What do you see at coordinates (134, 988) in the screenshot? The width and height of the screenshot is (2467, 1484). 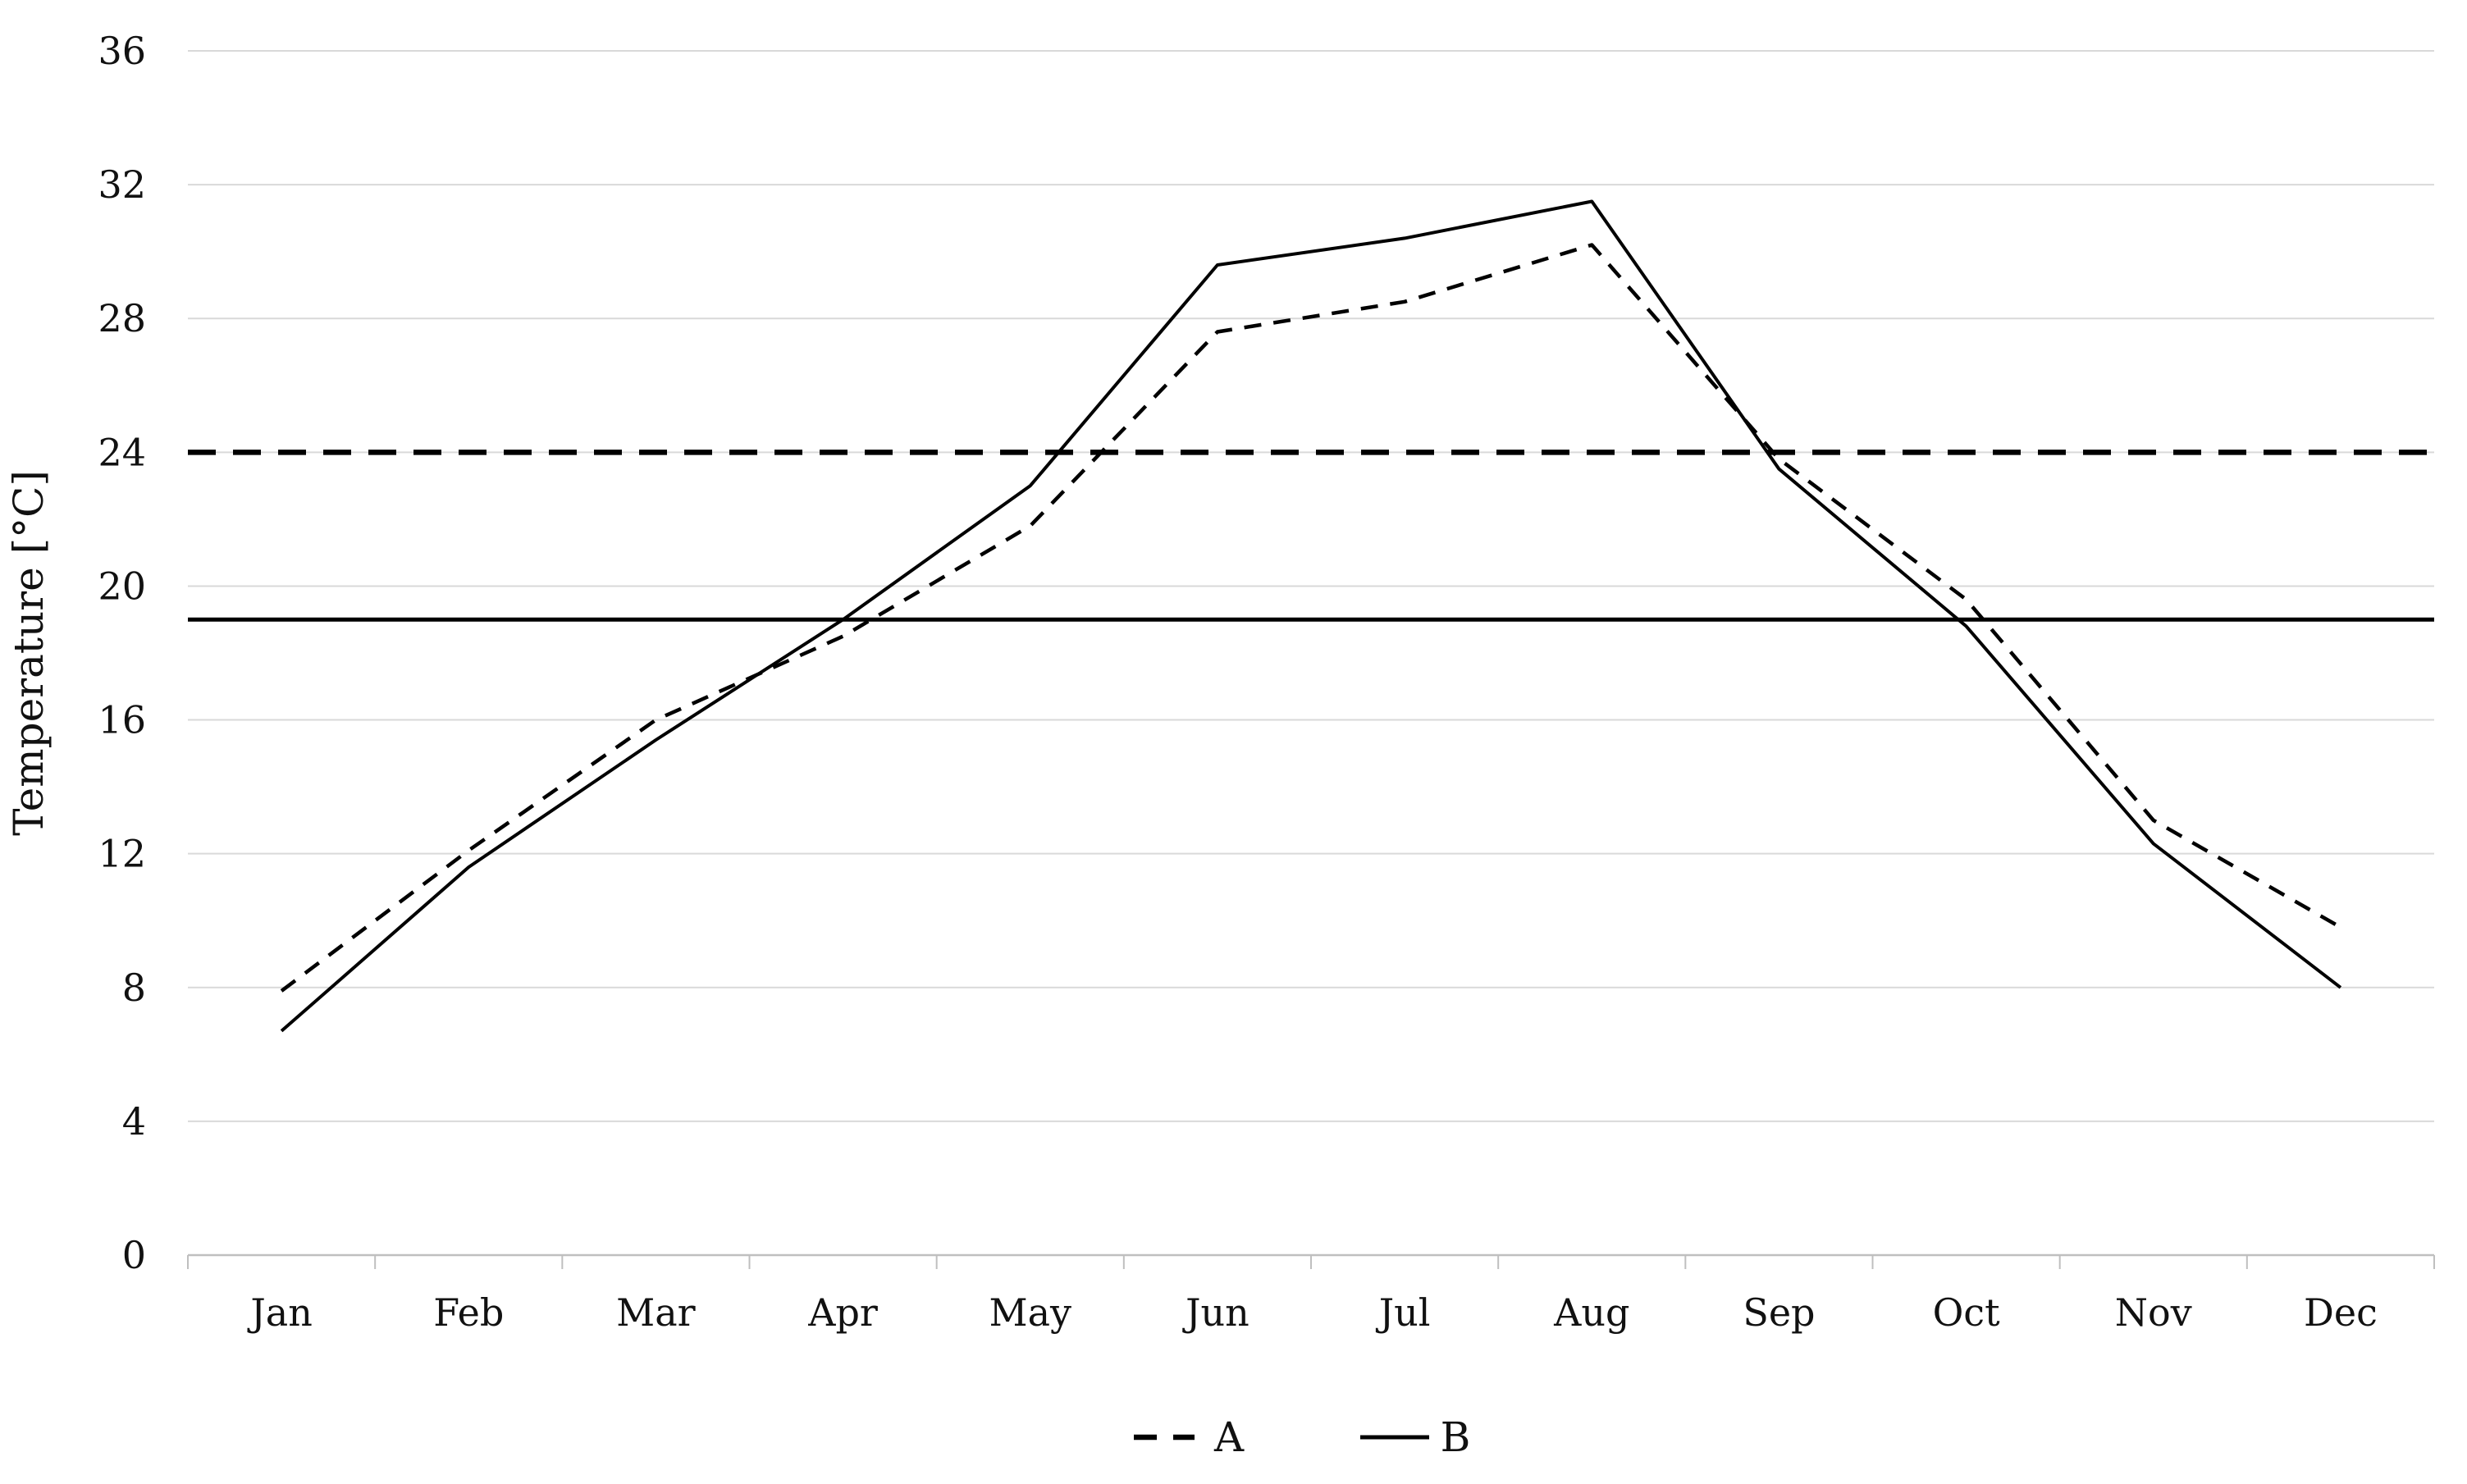 I see `y-tick-label: 8` at bounding box center [134, 988].